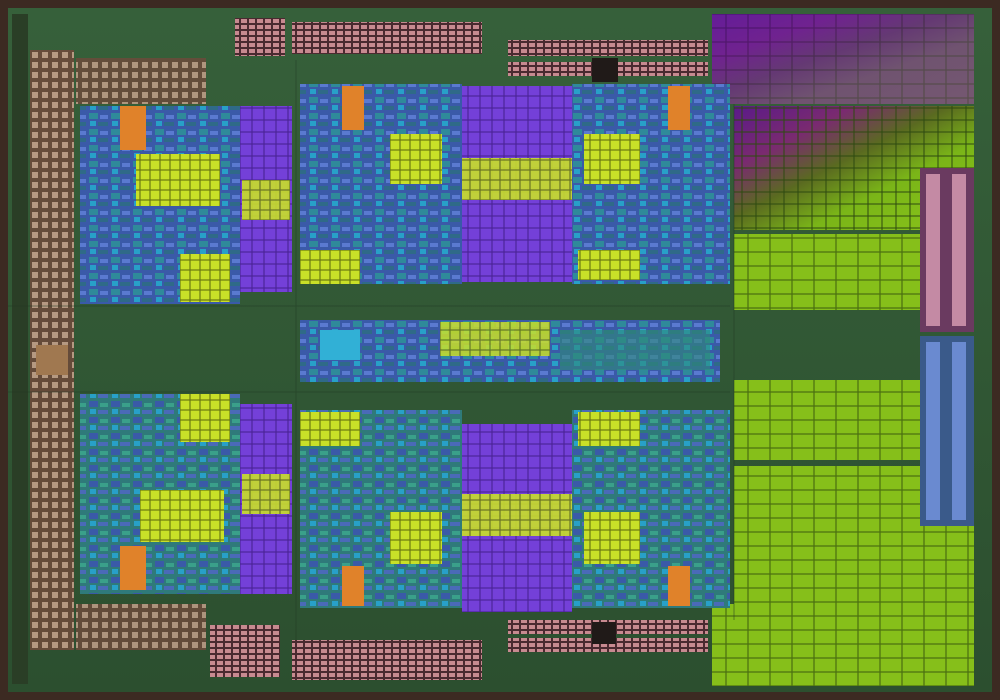 Image resolution: width=1000 pixels, height=700 pixels. What do you see at coordinates (651, 184) in the screenshot?
I see `core-upper-right` at bounding box center [651, 184].